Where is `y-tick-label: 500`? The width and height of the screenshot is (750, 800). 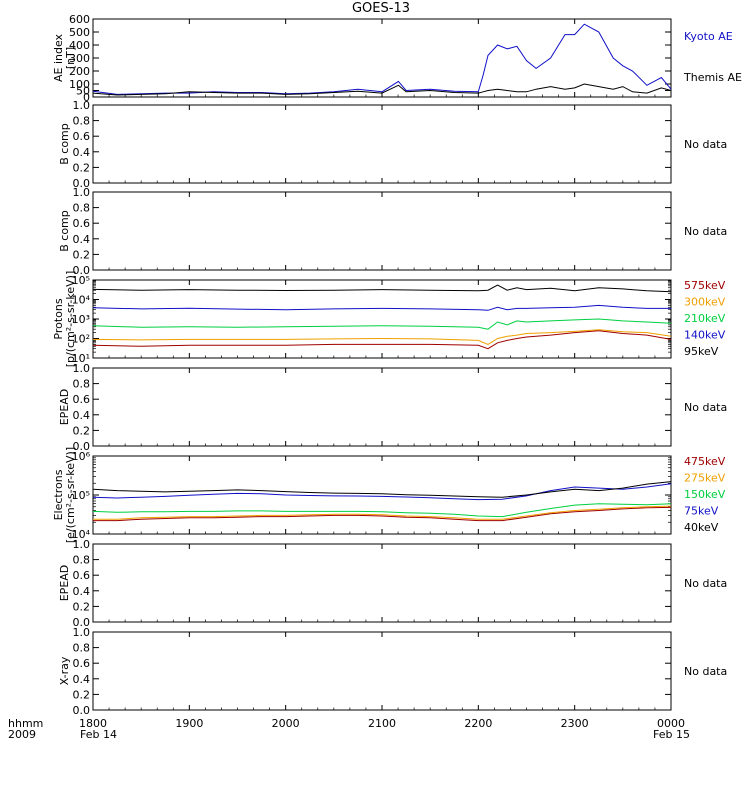 y-tick-label: 500 is located at coordinates (79, 32).